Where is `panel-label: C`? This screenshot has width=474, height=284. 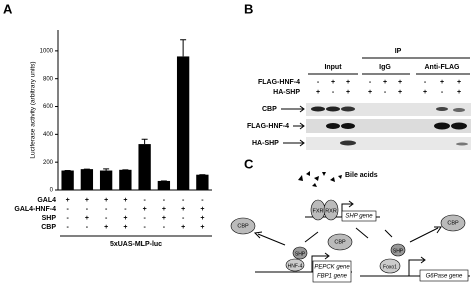
panel-label: C is located at coordinates (249, 163).